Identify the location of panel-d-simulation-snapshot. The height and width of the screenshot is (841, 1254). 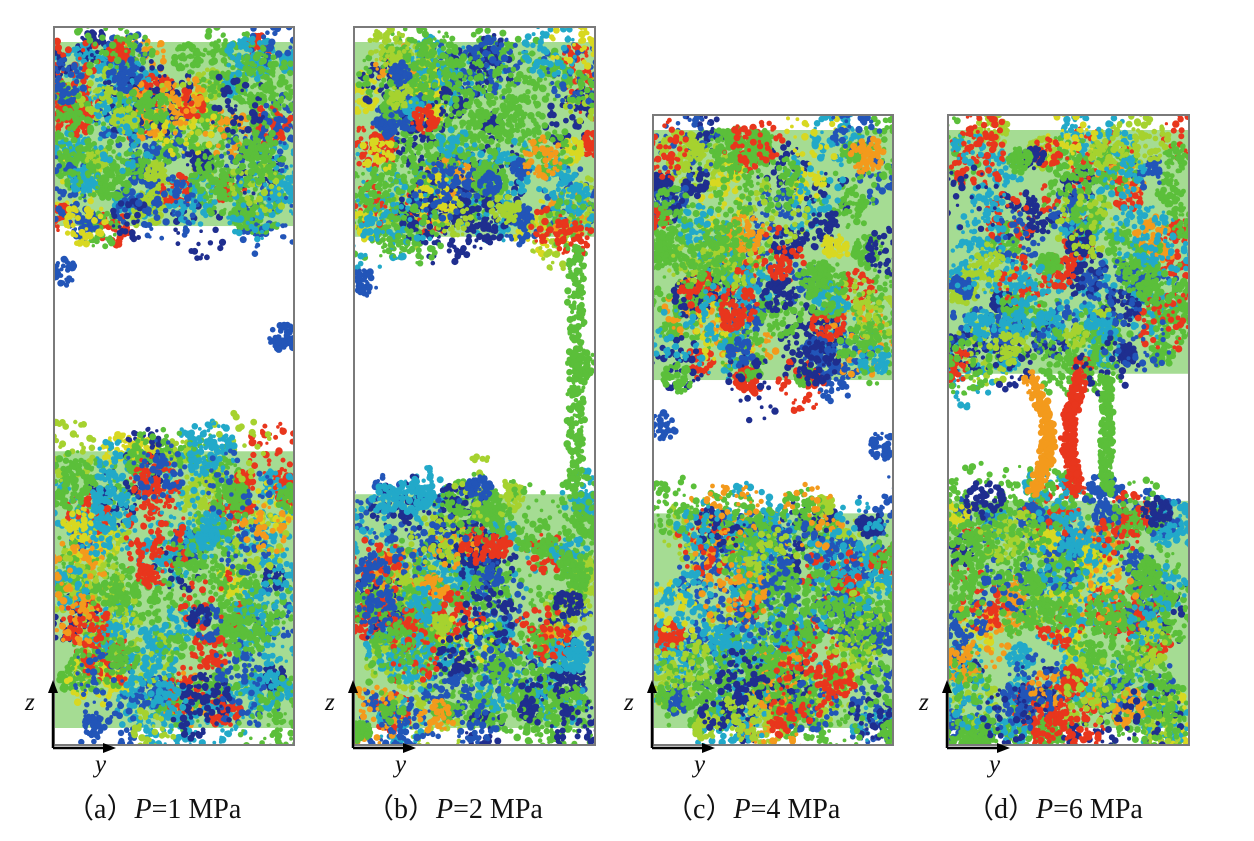
(1068, 430).